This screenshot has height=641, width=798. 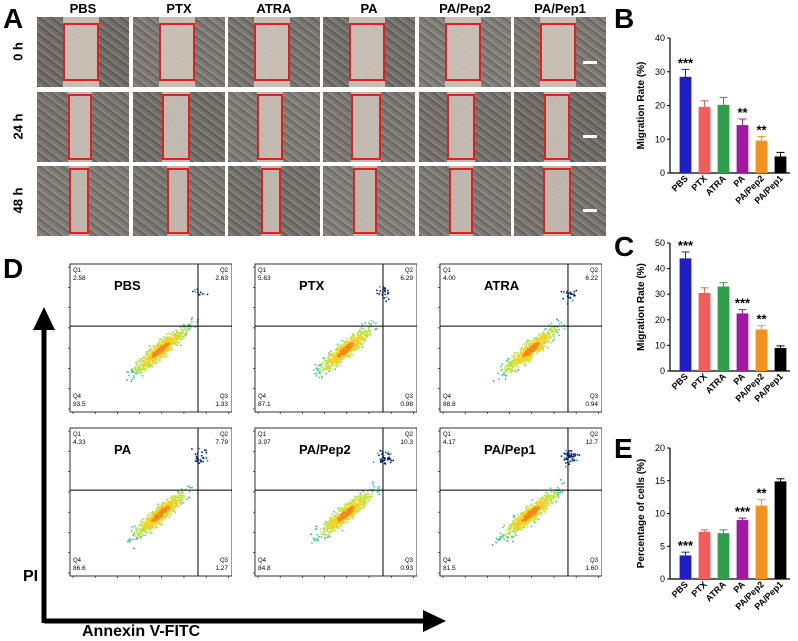 I want to click on flow-plot-title: PA/Pep2, so click(x=325, y=449).